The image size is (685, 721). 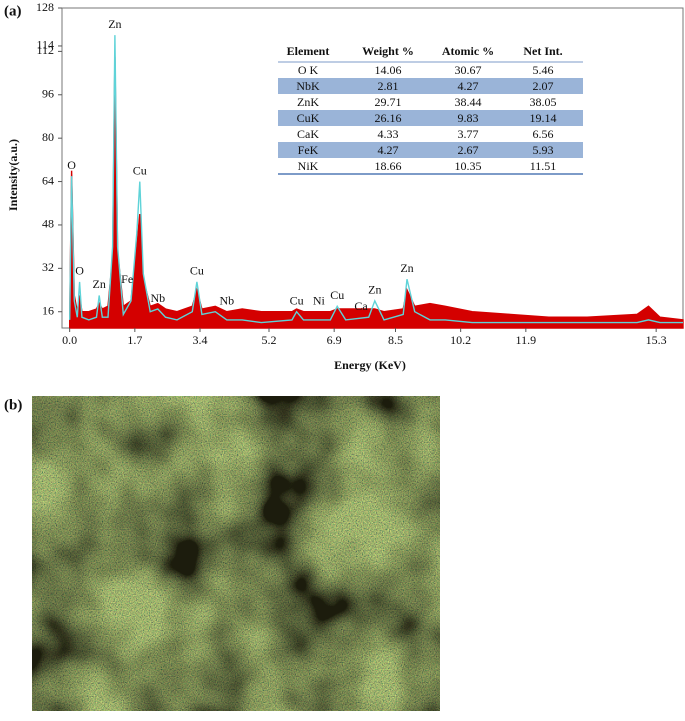 What do you see at coordinates (48, 310) in the screenshot?
I see `y-tick-label: 16` at bounding box center [48, 310].